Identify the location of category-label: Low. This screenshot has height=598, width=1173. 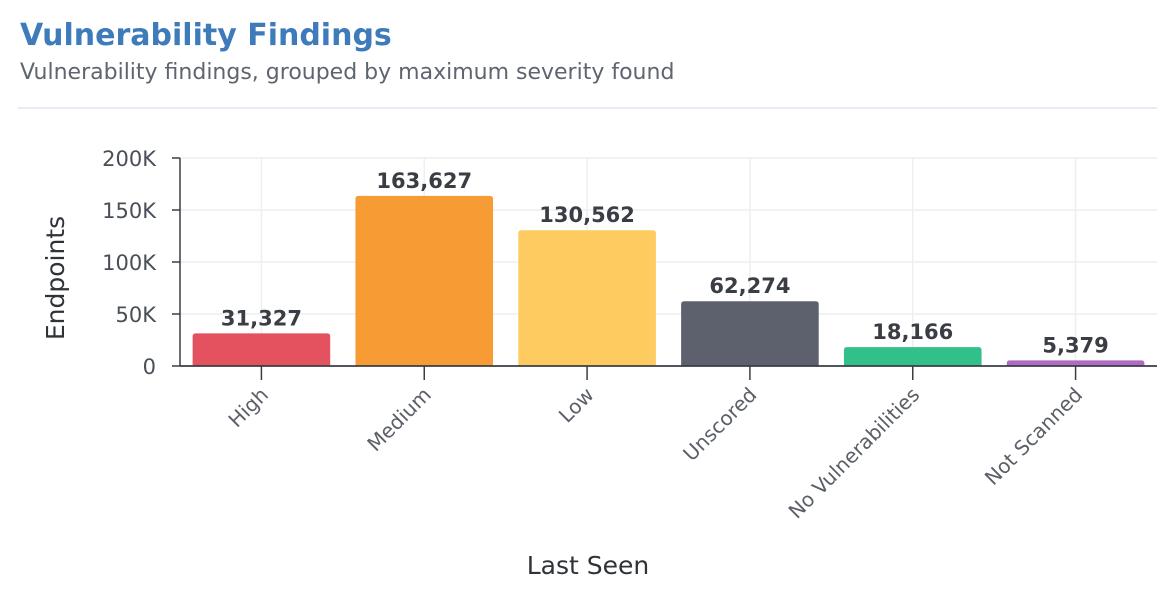
(576, 405).